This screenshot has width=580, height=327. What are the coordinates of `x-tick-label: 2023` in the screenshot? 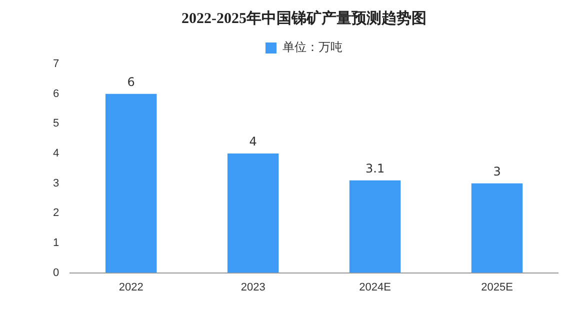 It's located at (253, 287).